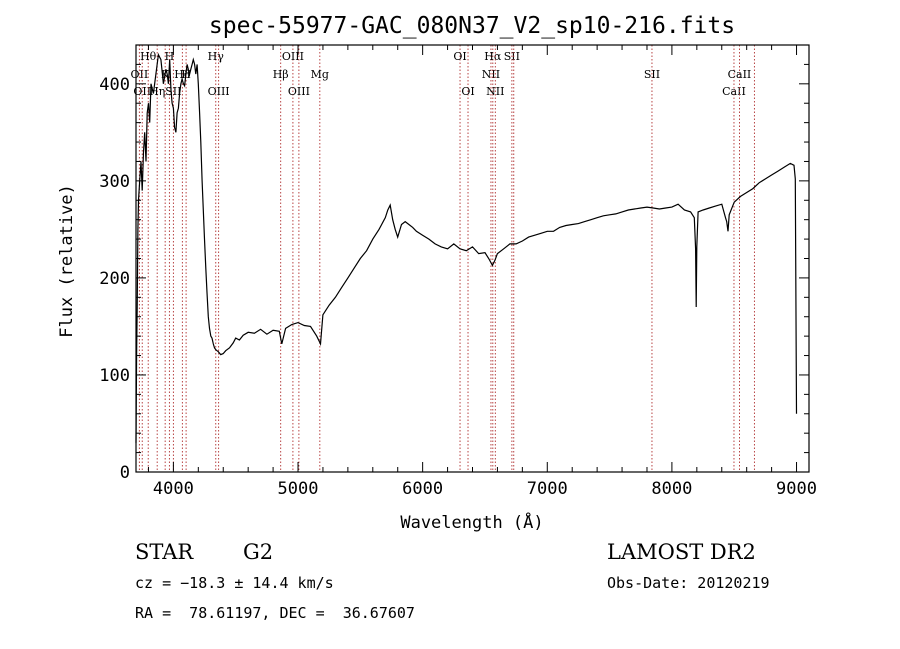 The height and width of the screenshot is (649, 900). I want to click on x-axis-label: Wavelength (Å), so click(471, 522).